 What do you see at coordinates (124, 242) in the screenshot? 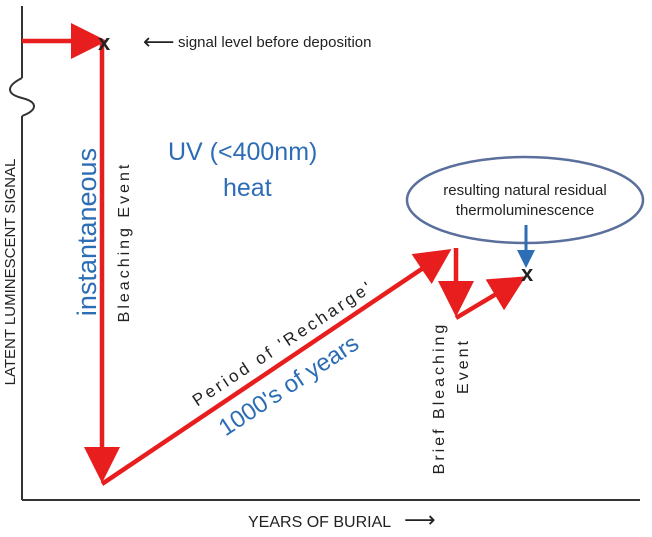
I see `bleaching-event-label: Bleaching Event` at bounding box center [124, 242].